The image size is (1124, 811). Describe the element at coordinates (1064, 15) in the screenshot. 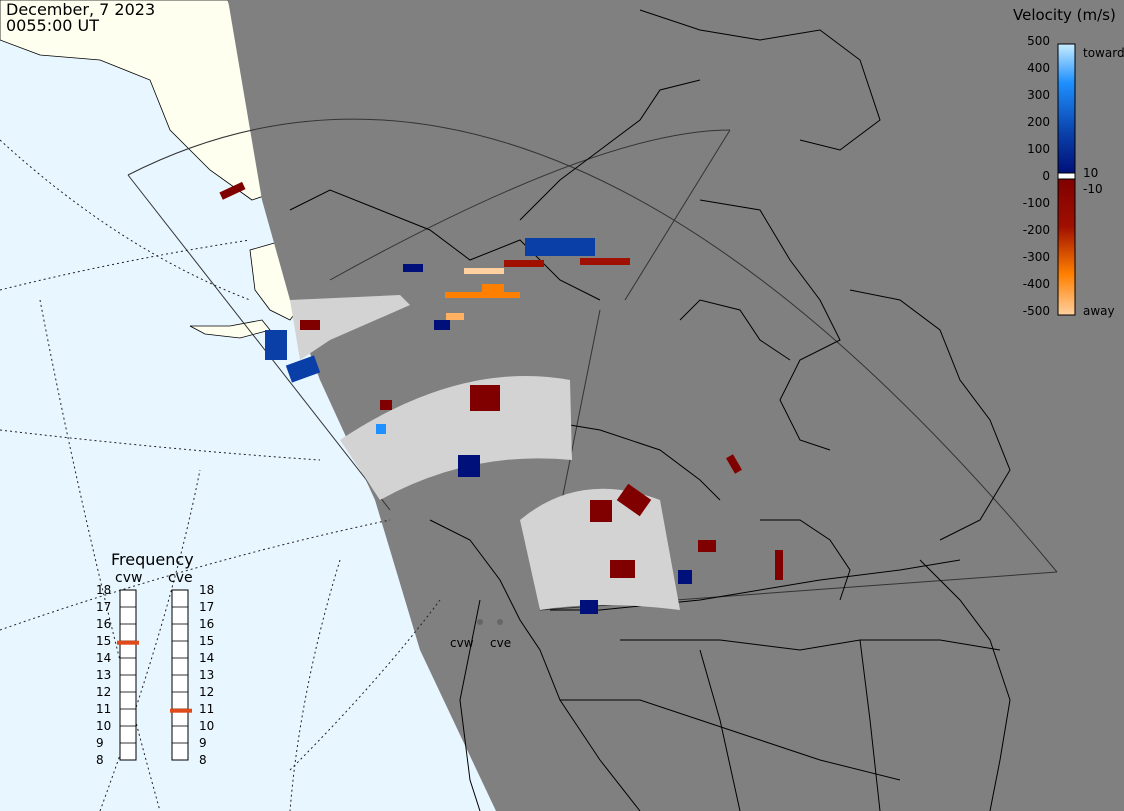

I see `colorbar-title: Velocity (m/s)` at that location.